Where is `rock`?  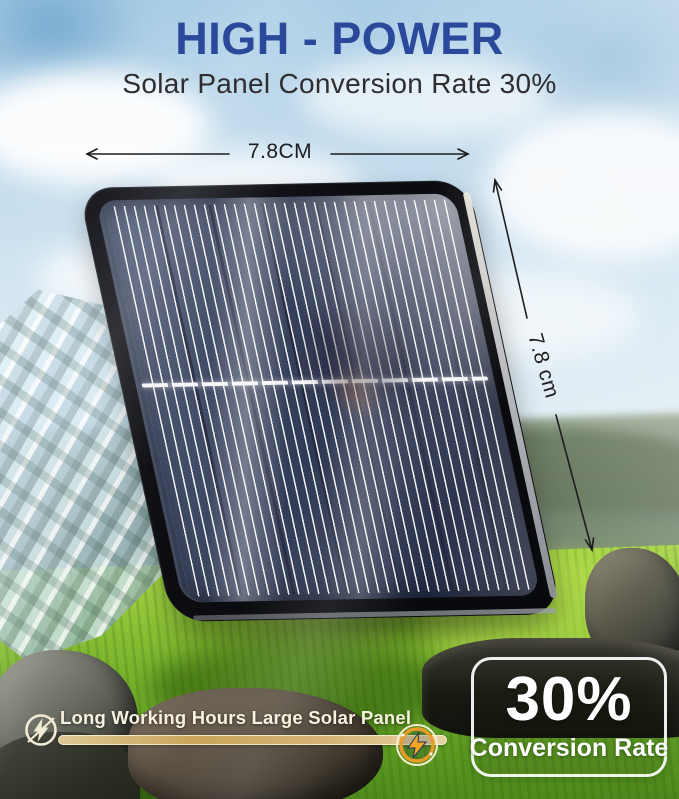 rock is located at coordinates (550, 688).